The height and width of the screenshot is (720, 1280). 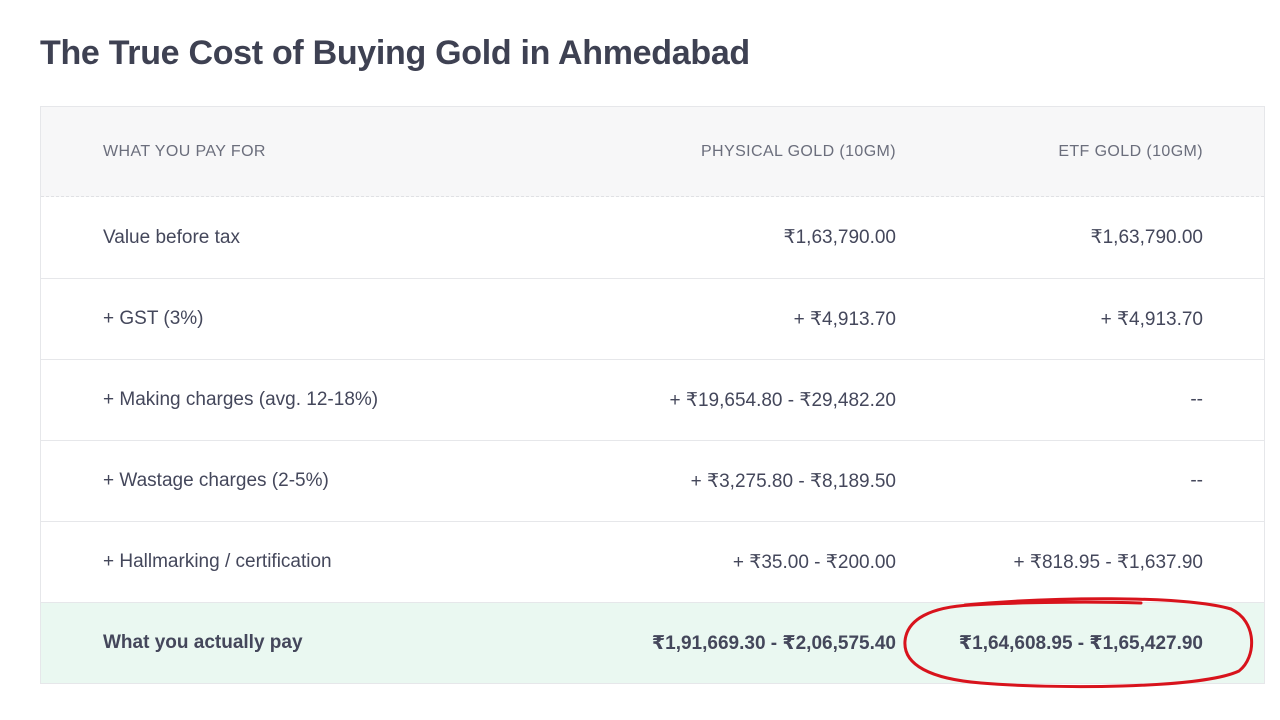 What do you see at coordinates (783, 400) in the screenshot?
I see `physical-making-charges: + ₹19,654.80 - ₹29,482.20` at bounding box center [783, 400].